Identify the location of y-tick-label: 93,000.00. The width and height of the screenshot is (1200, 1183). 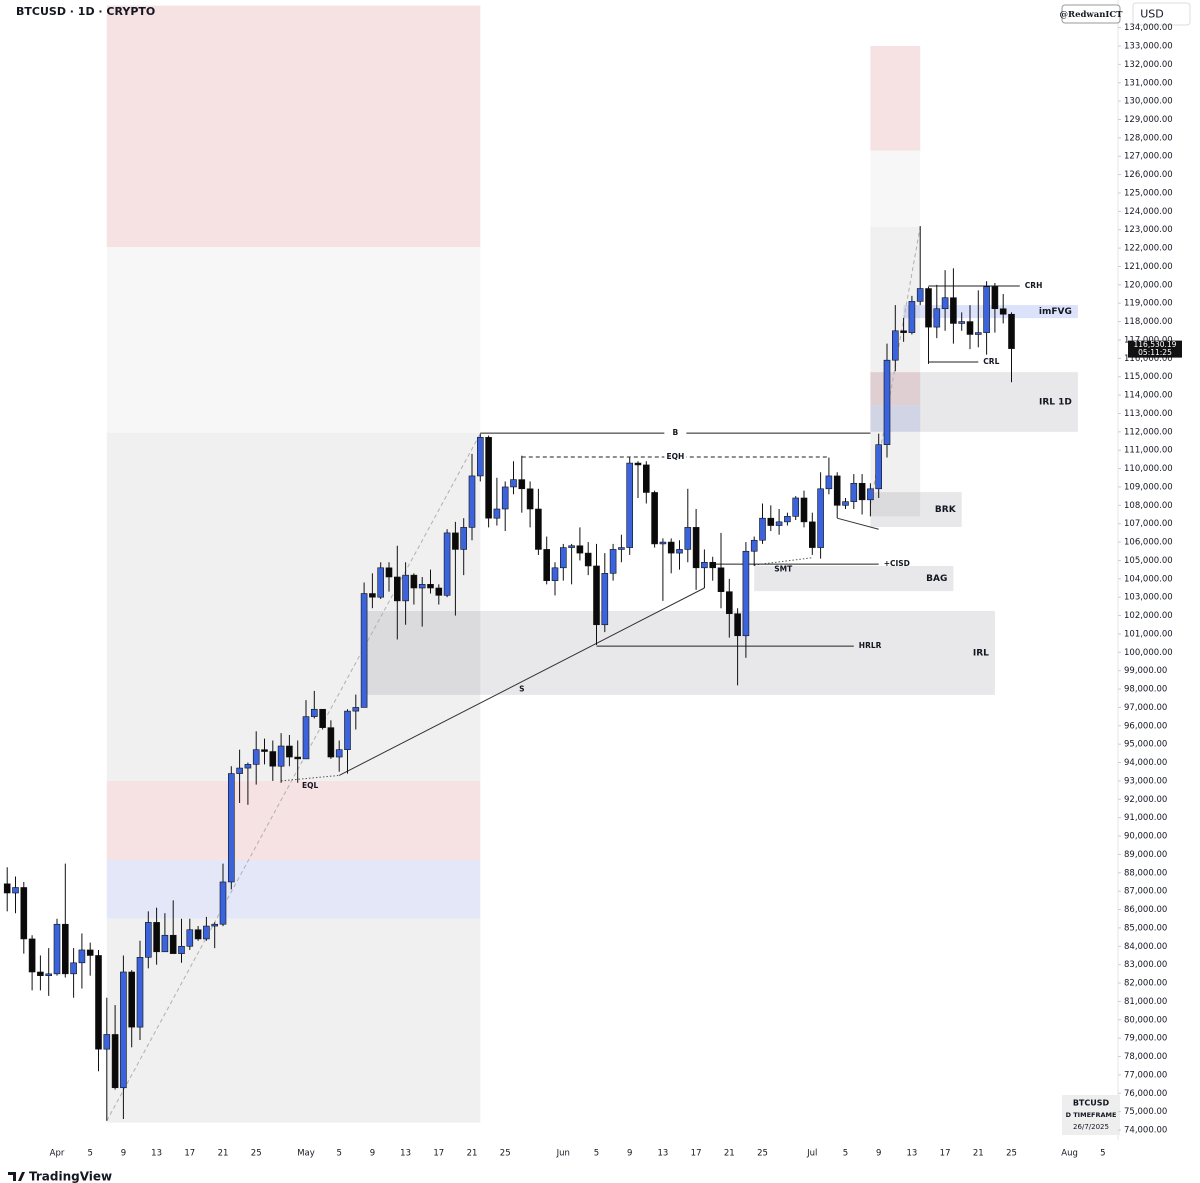
(1145, 781).